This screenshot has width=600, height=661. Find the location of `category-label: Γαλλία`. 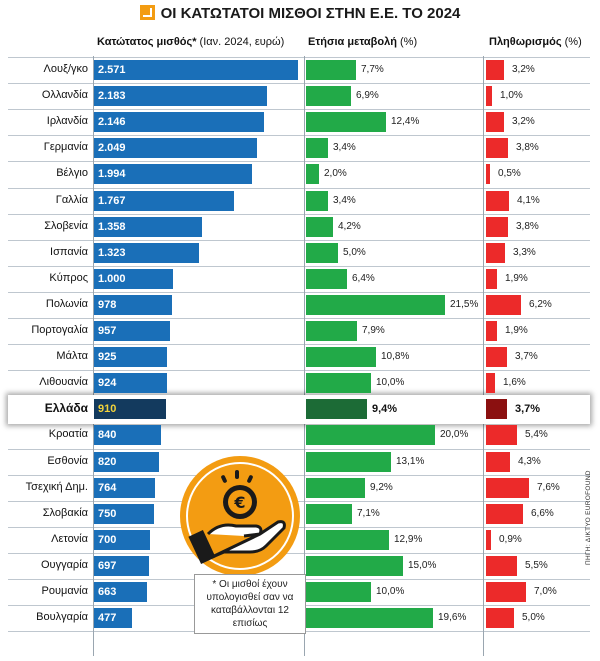

category-label: Γαλλία is located at coordinates (71, 200).